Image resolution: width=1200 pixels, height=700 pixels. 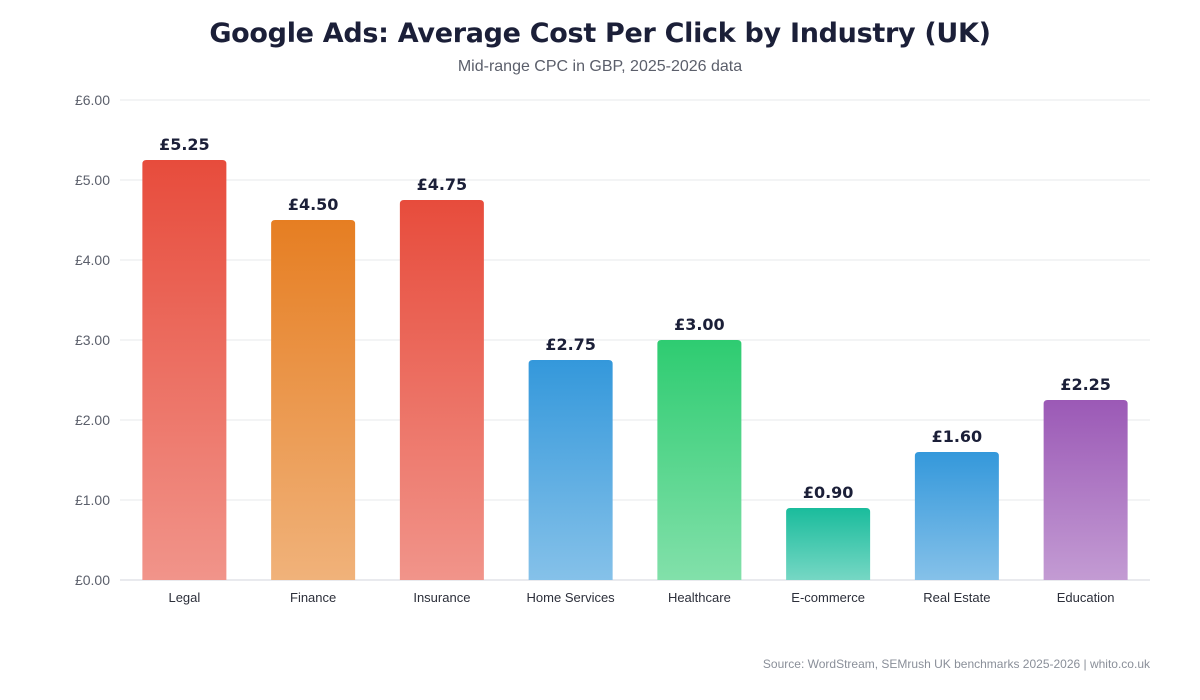 What do you see at coordinates (1085, 490) in the screenshot?
I see `bar-education` at bounding box center [1085, 490].